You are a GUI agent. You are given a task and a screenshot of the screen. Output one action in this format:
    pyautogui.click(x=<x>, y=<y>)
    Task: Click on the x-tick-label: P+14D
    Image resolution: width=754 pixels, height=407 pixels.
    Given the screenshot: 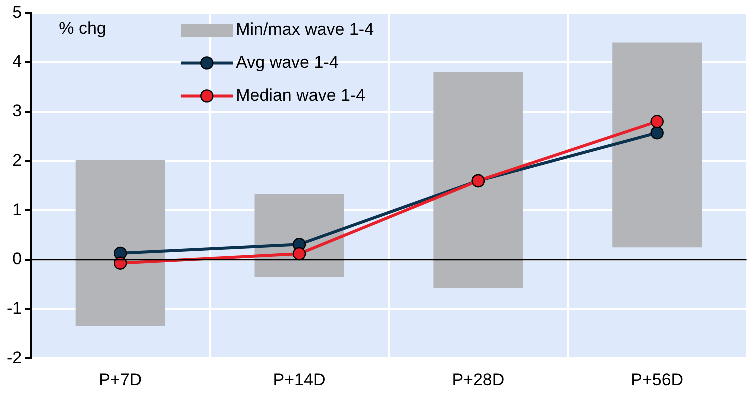 What is the action you would take?
    pyautogui.click(x=299, y=380)
    